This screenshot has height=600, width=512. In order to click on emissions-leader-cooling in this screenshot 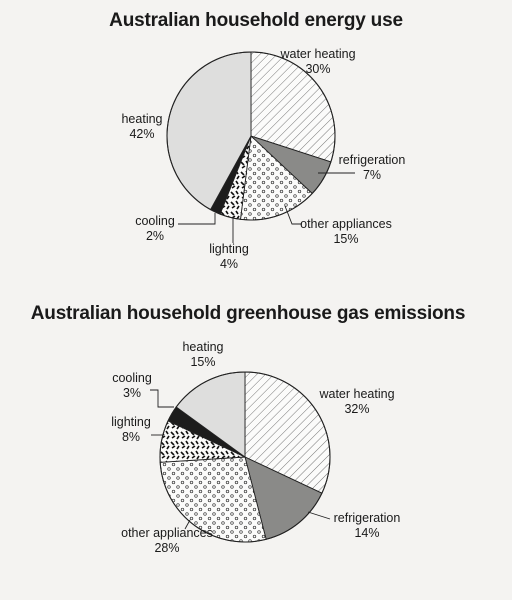, I will do `click(162, 398)`.